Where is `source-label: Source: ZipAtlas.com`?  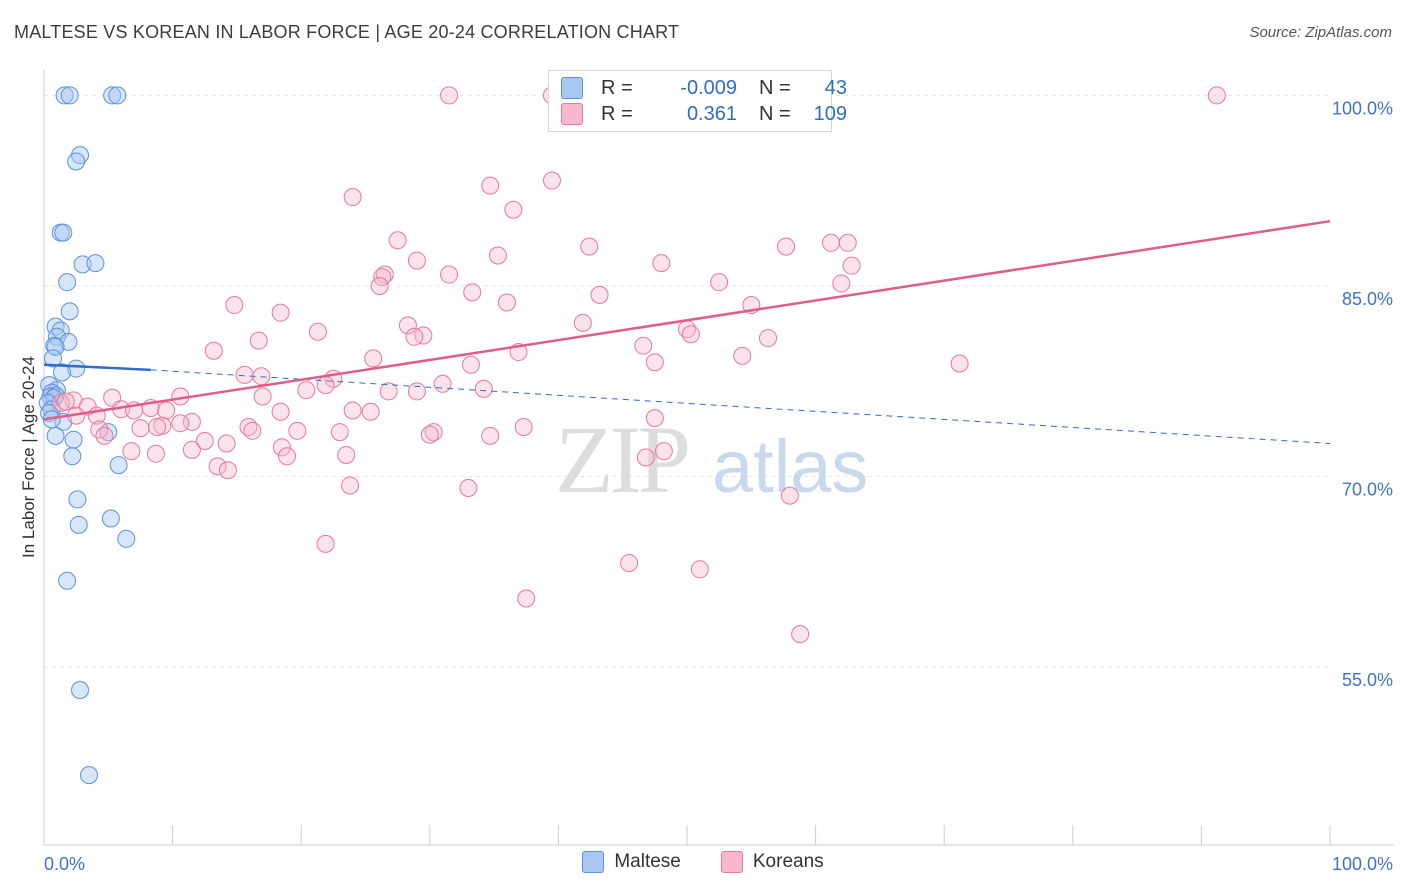 source-label: Source: ZipAtlas.com is located at coordinates (1320, 32).